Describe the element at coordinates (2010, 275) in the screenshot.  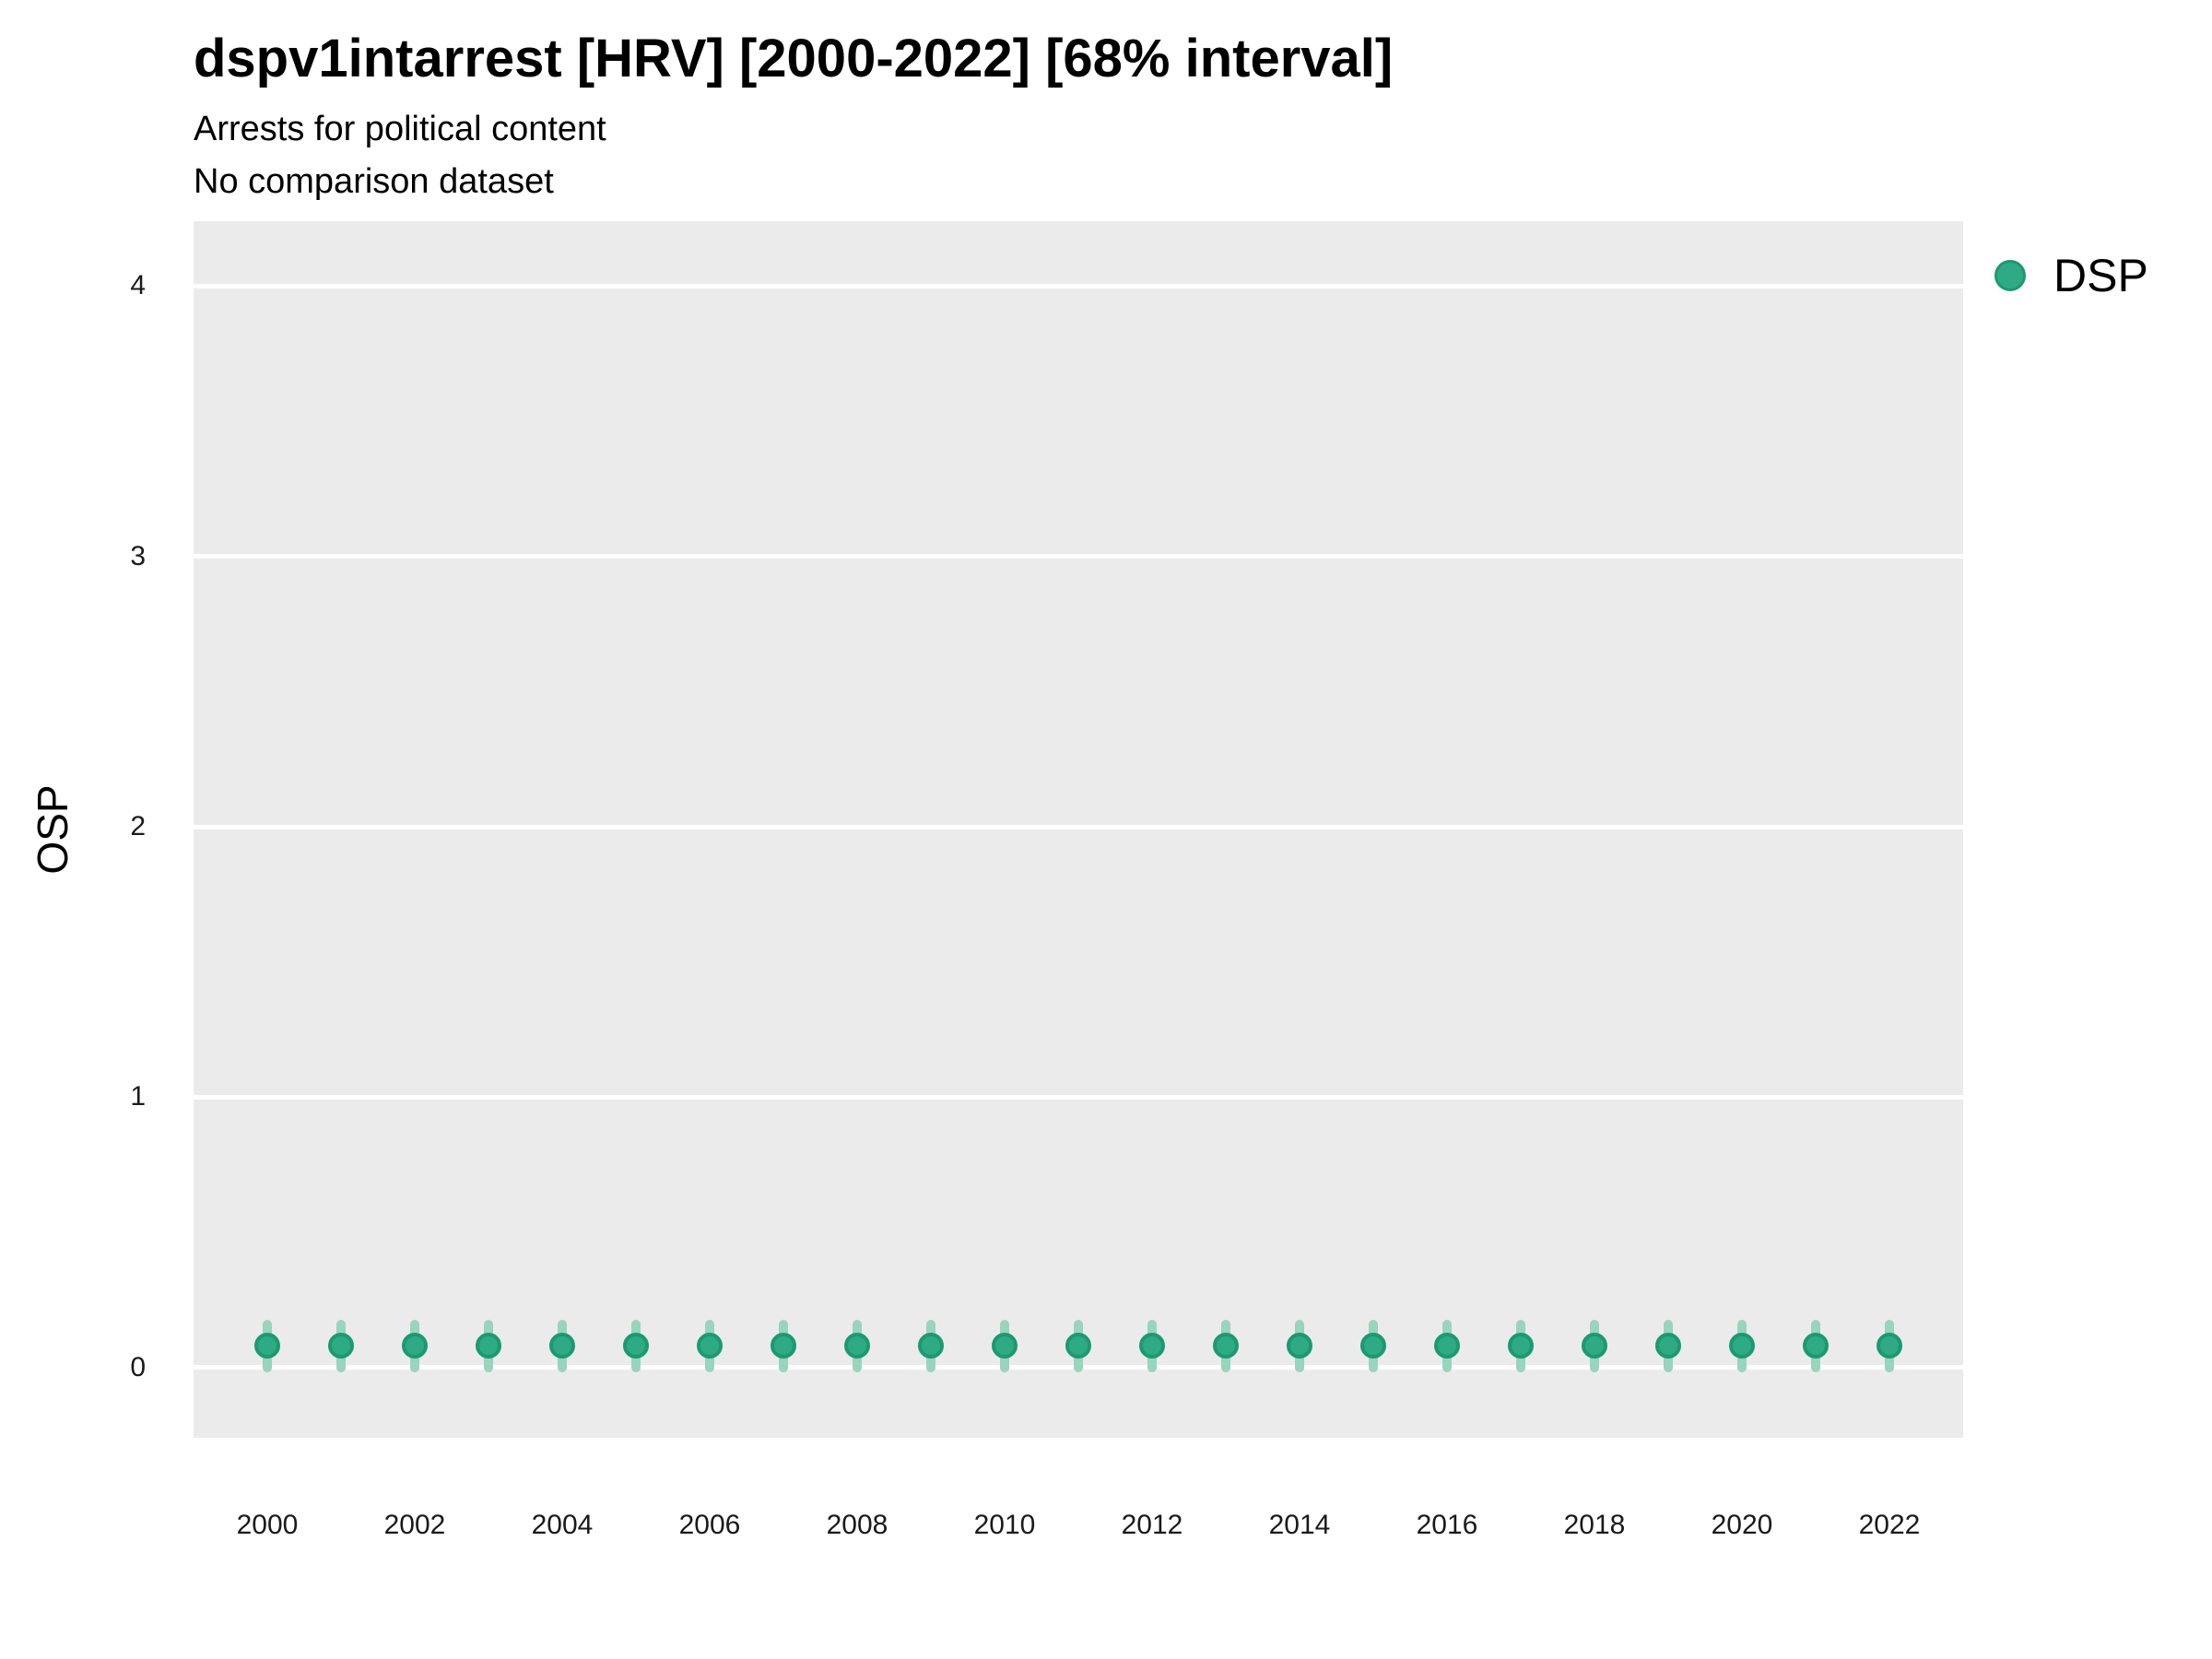
I see `legend-dot-icon` at that location.